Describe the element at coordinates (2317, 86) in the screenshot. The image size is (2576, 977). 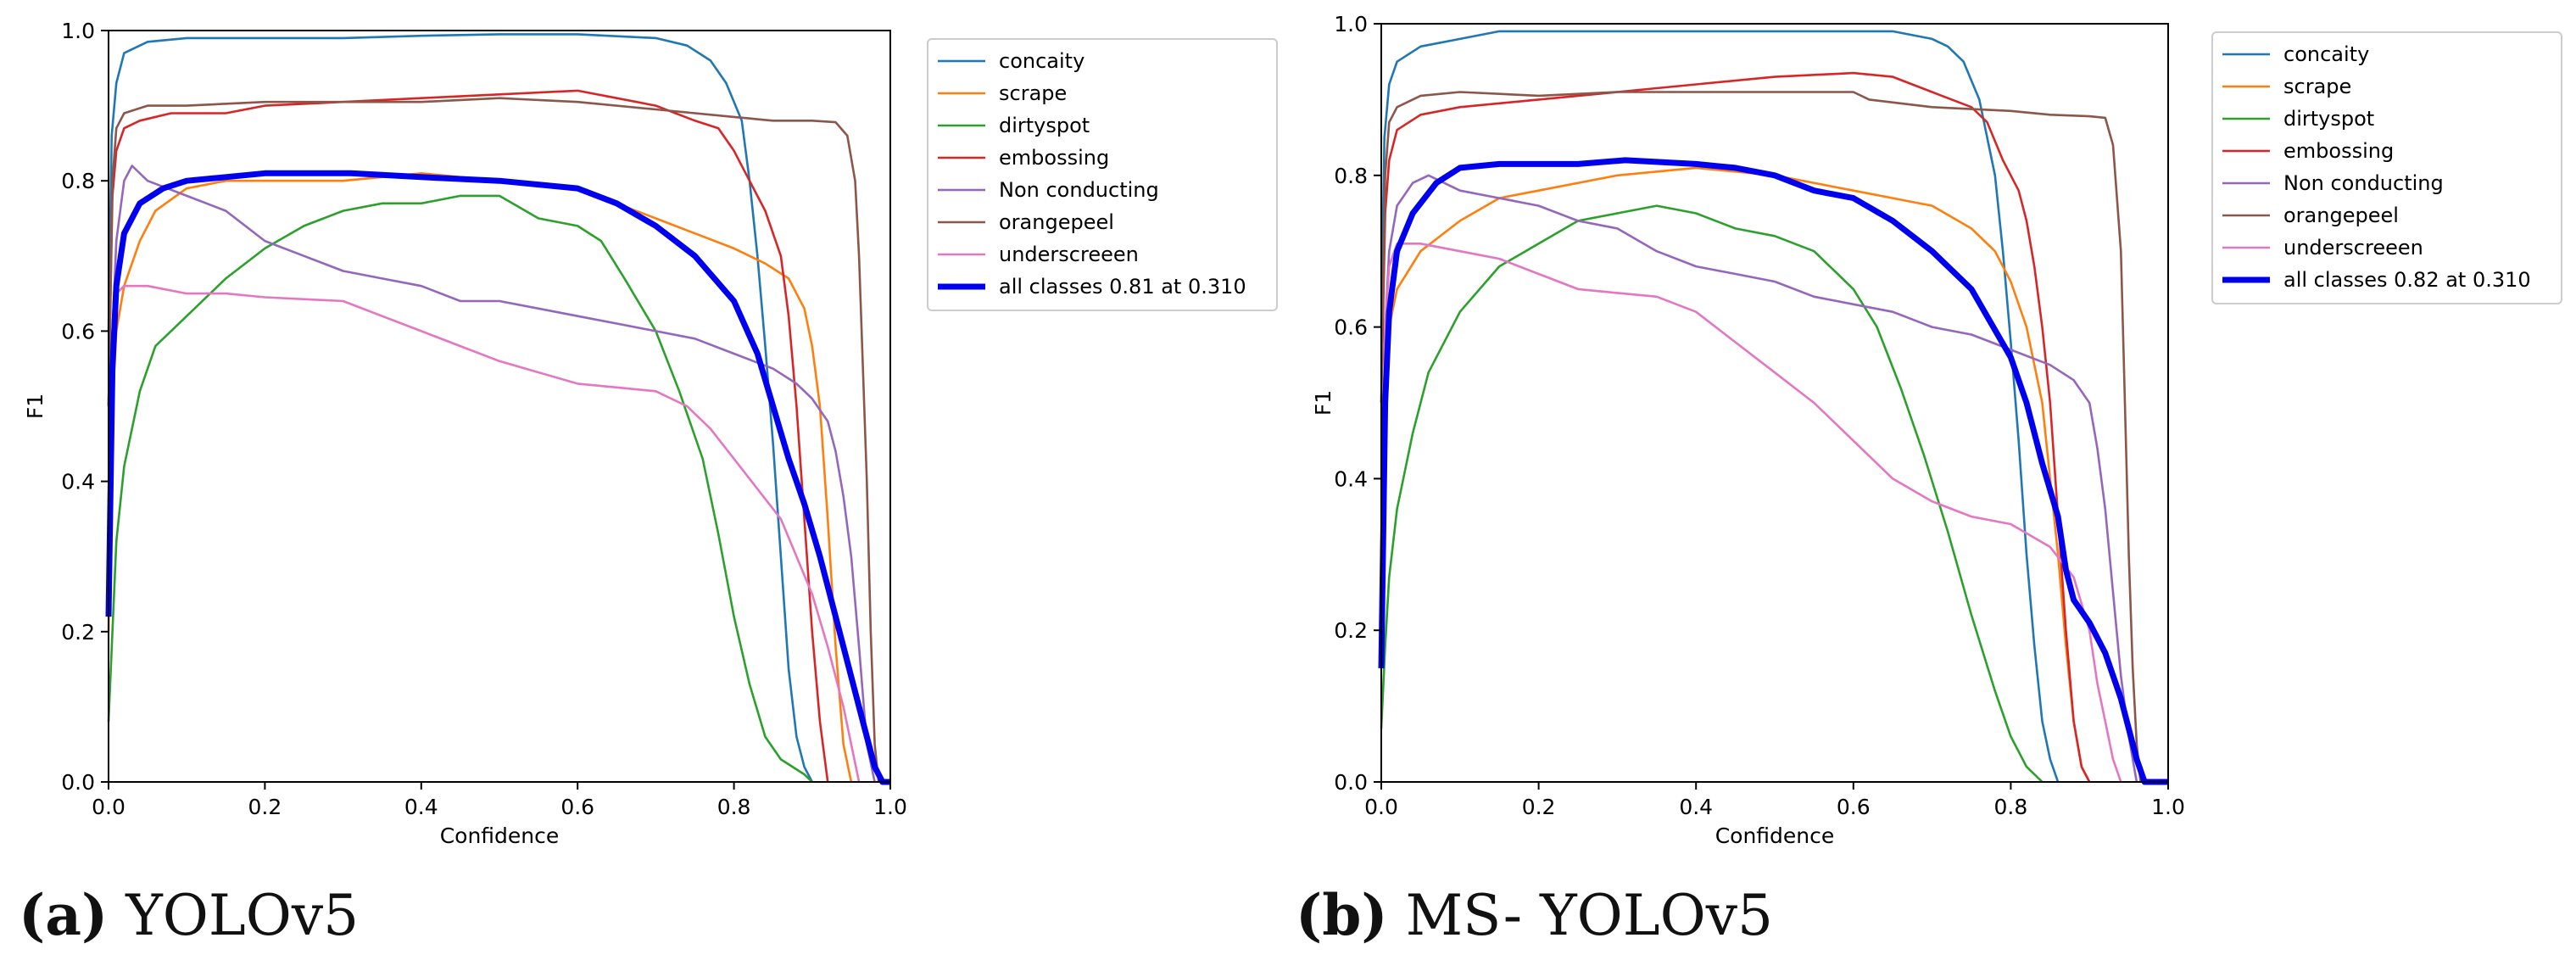
I see `legend-label-b: scrape` at that location.